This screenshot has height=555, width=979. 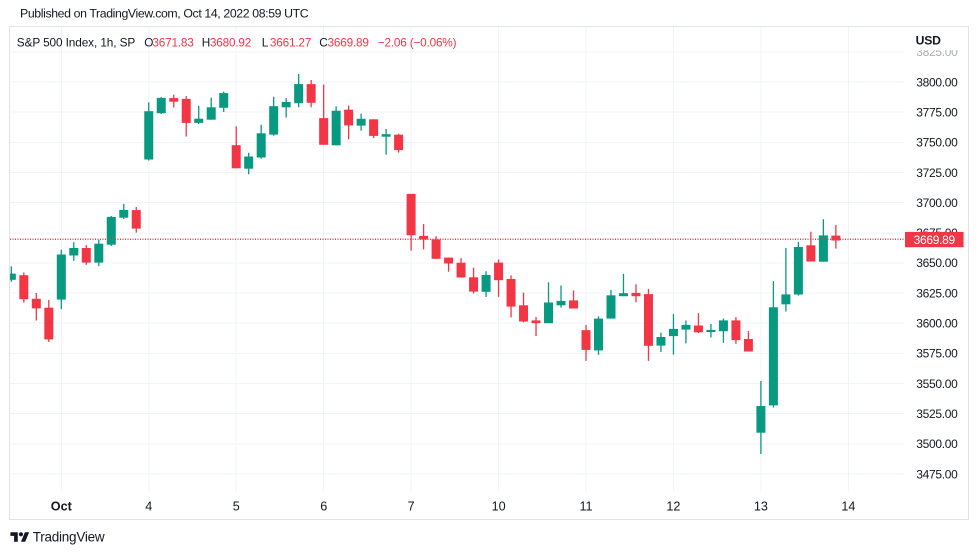 What do you see at coordinates (290, 42) in the screenshot?
I see `svg-text: 3661.27` at bounding box center [290, 42].